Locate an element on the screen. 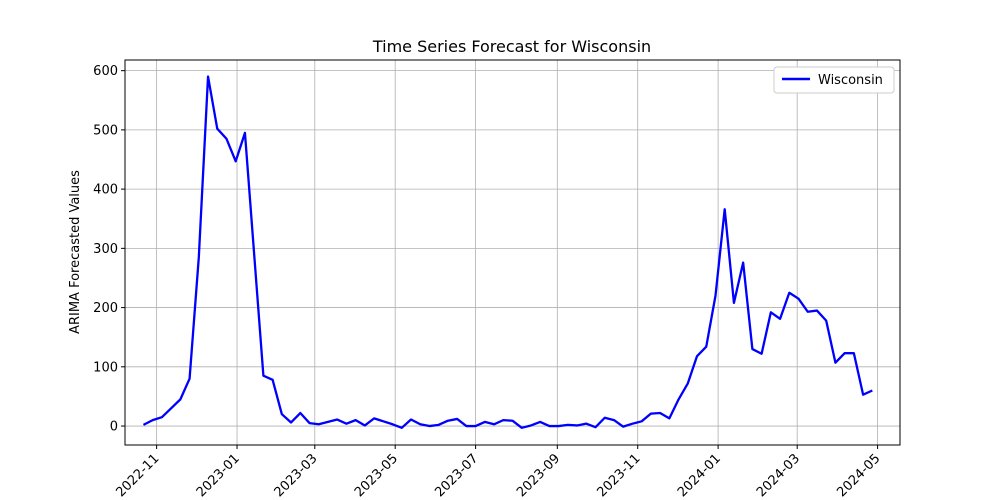 This screenshot has height=500, width=1000. y-tick-label: 300 is located at coordinates (105, 249).